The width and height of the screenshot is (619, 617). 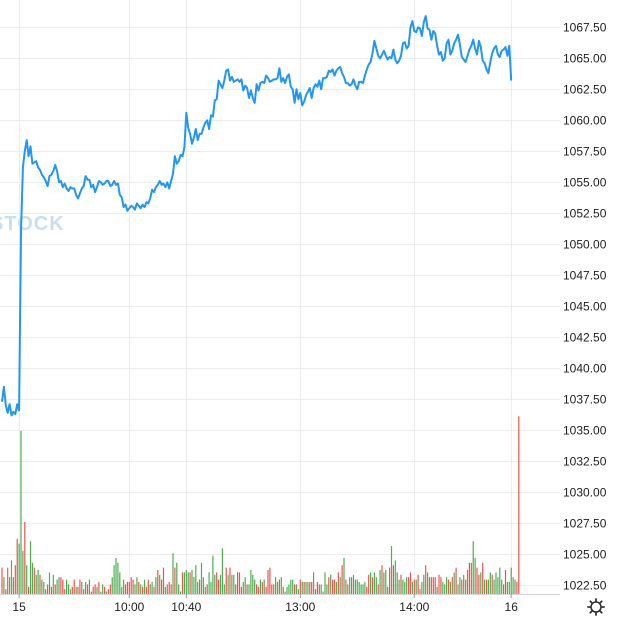 What do you see at coordinates (186, 607) in the screenshot?
I see `x-tick-label: 10:40` at bounding box center [186, 607].